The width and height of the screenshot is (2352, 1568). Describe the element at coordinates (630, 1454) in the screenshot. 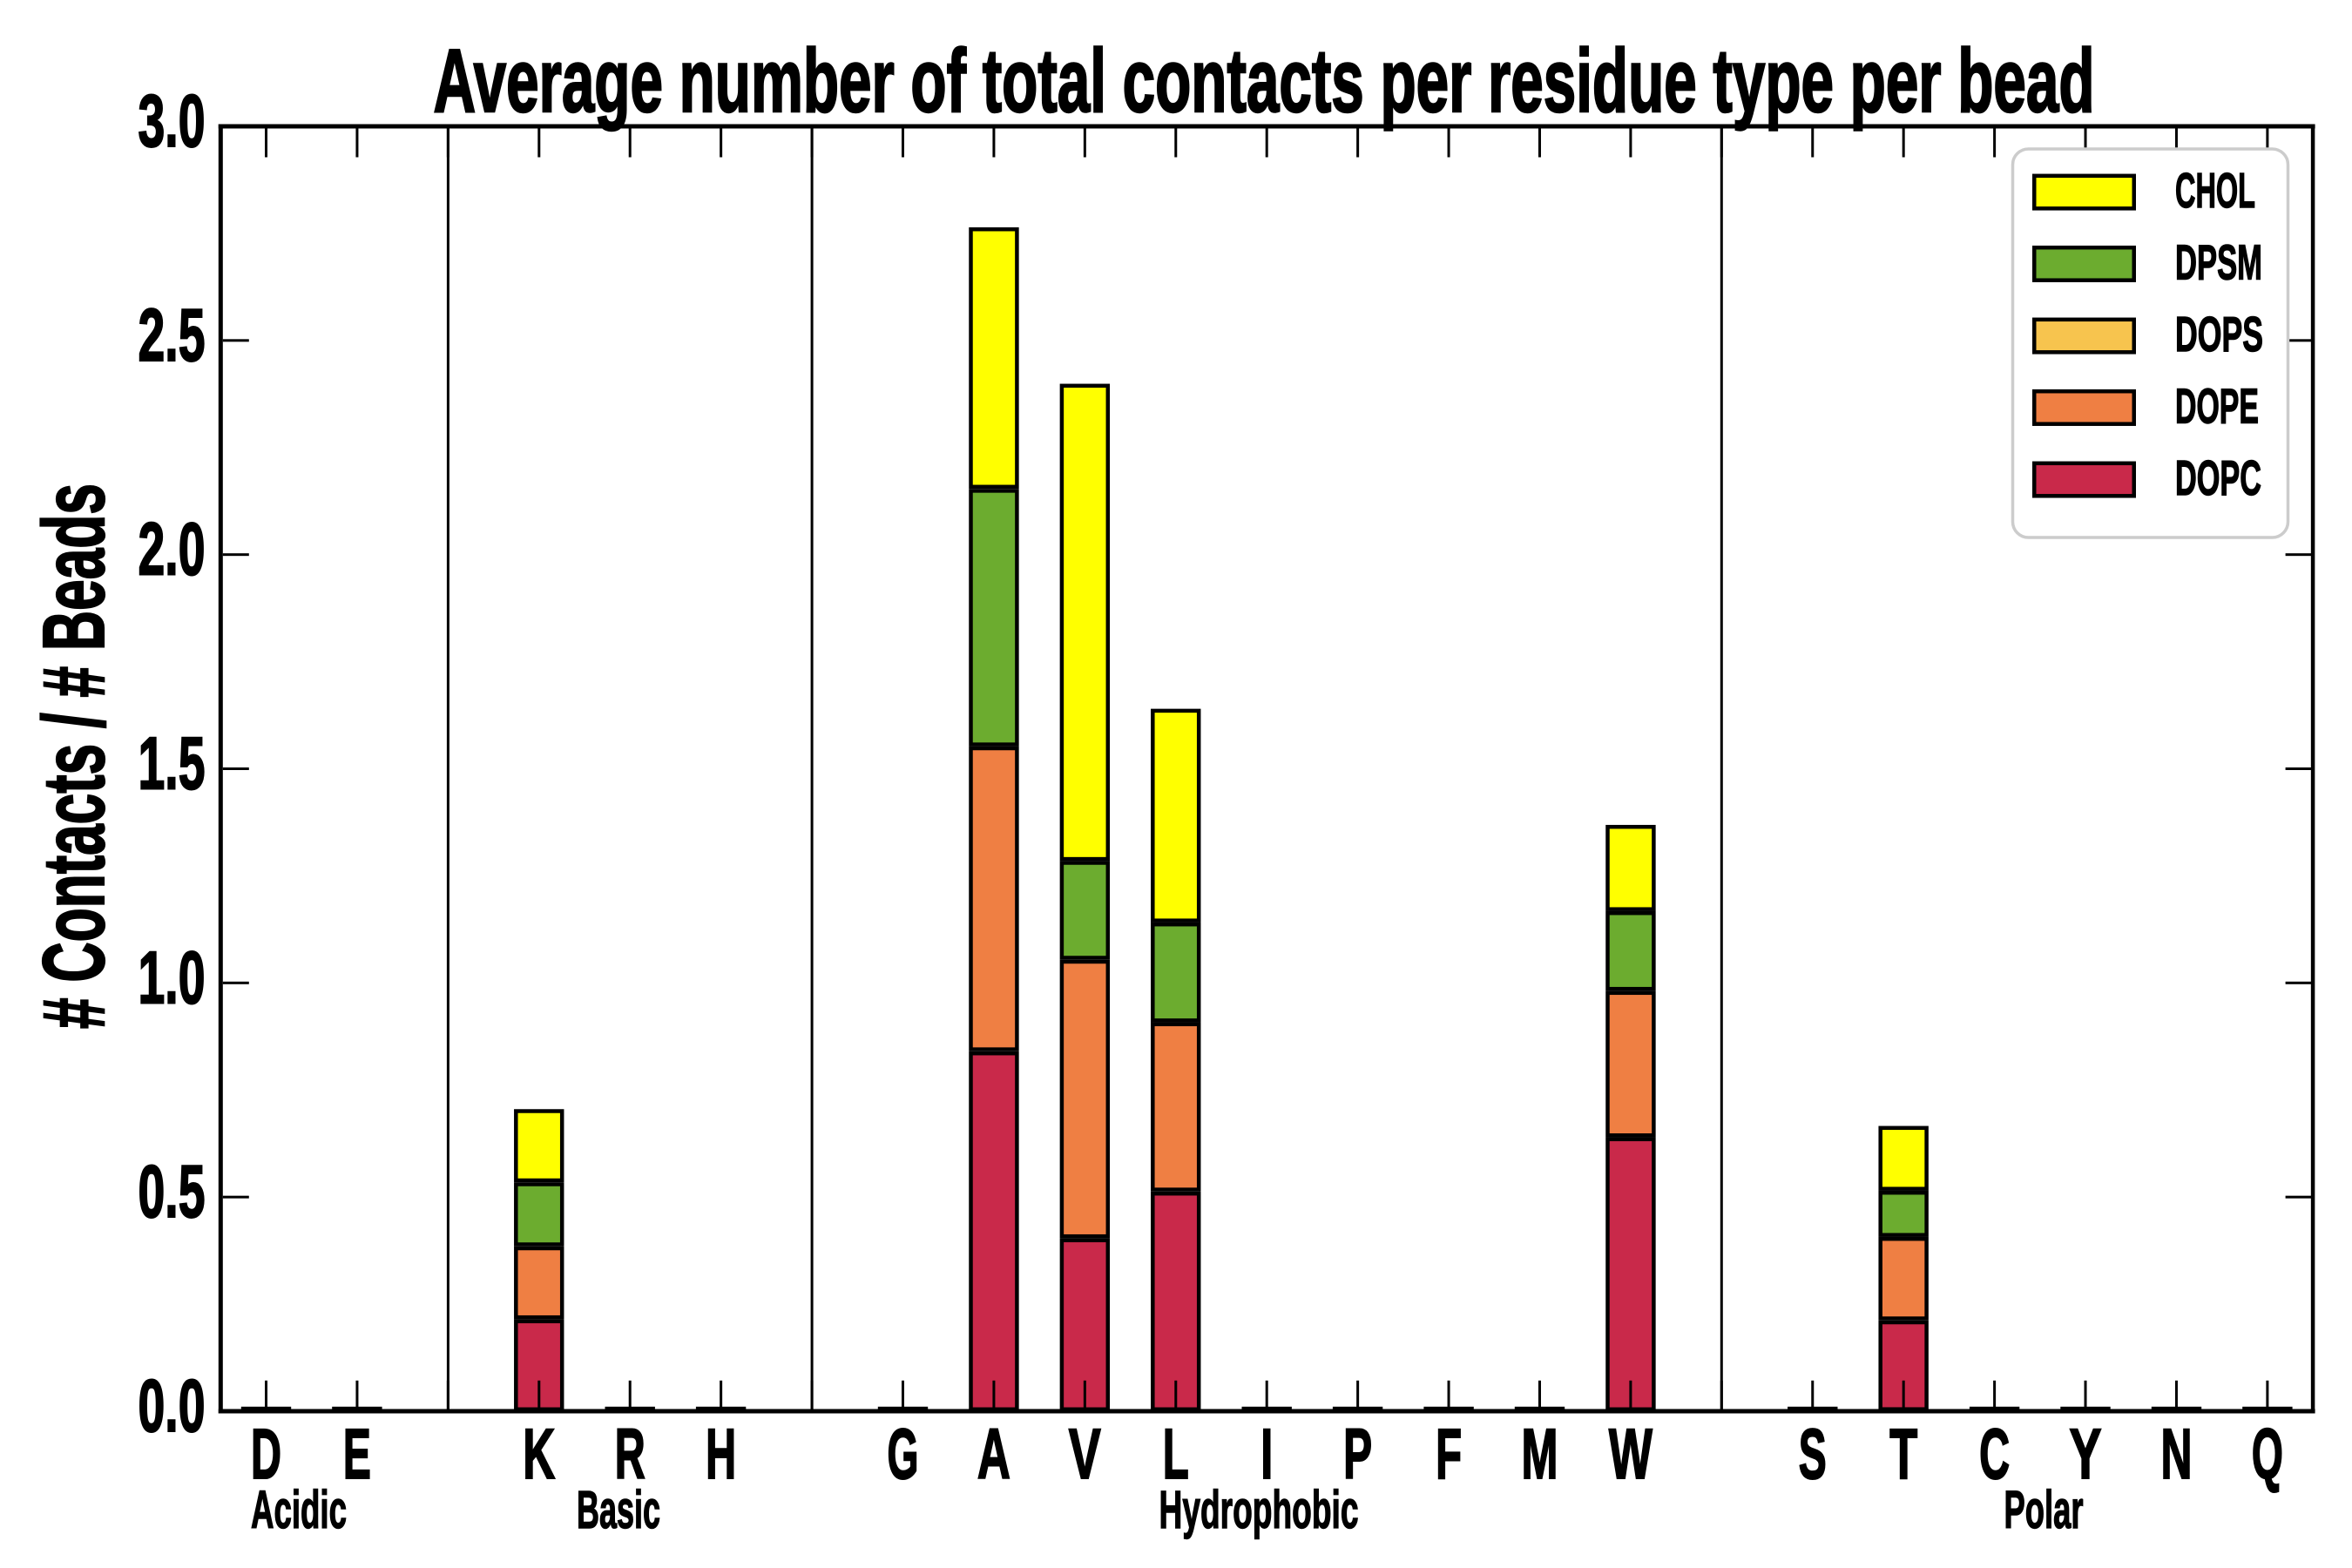

I see `svg-text: R` at that location.